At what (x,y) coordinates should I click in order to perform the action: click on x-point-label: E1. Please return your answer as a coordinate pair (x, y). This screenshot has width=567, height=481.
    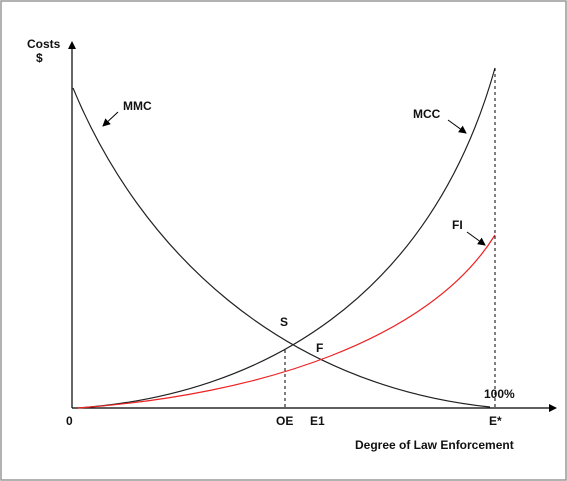
    Looking at the image, I should click on (317, 421).